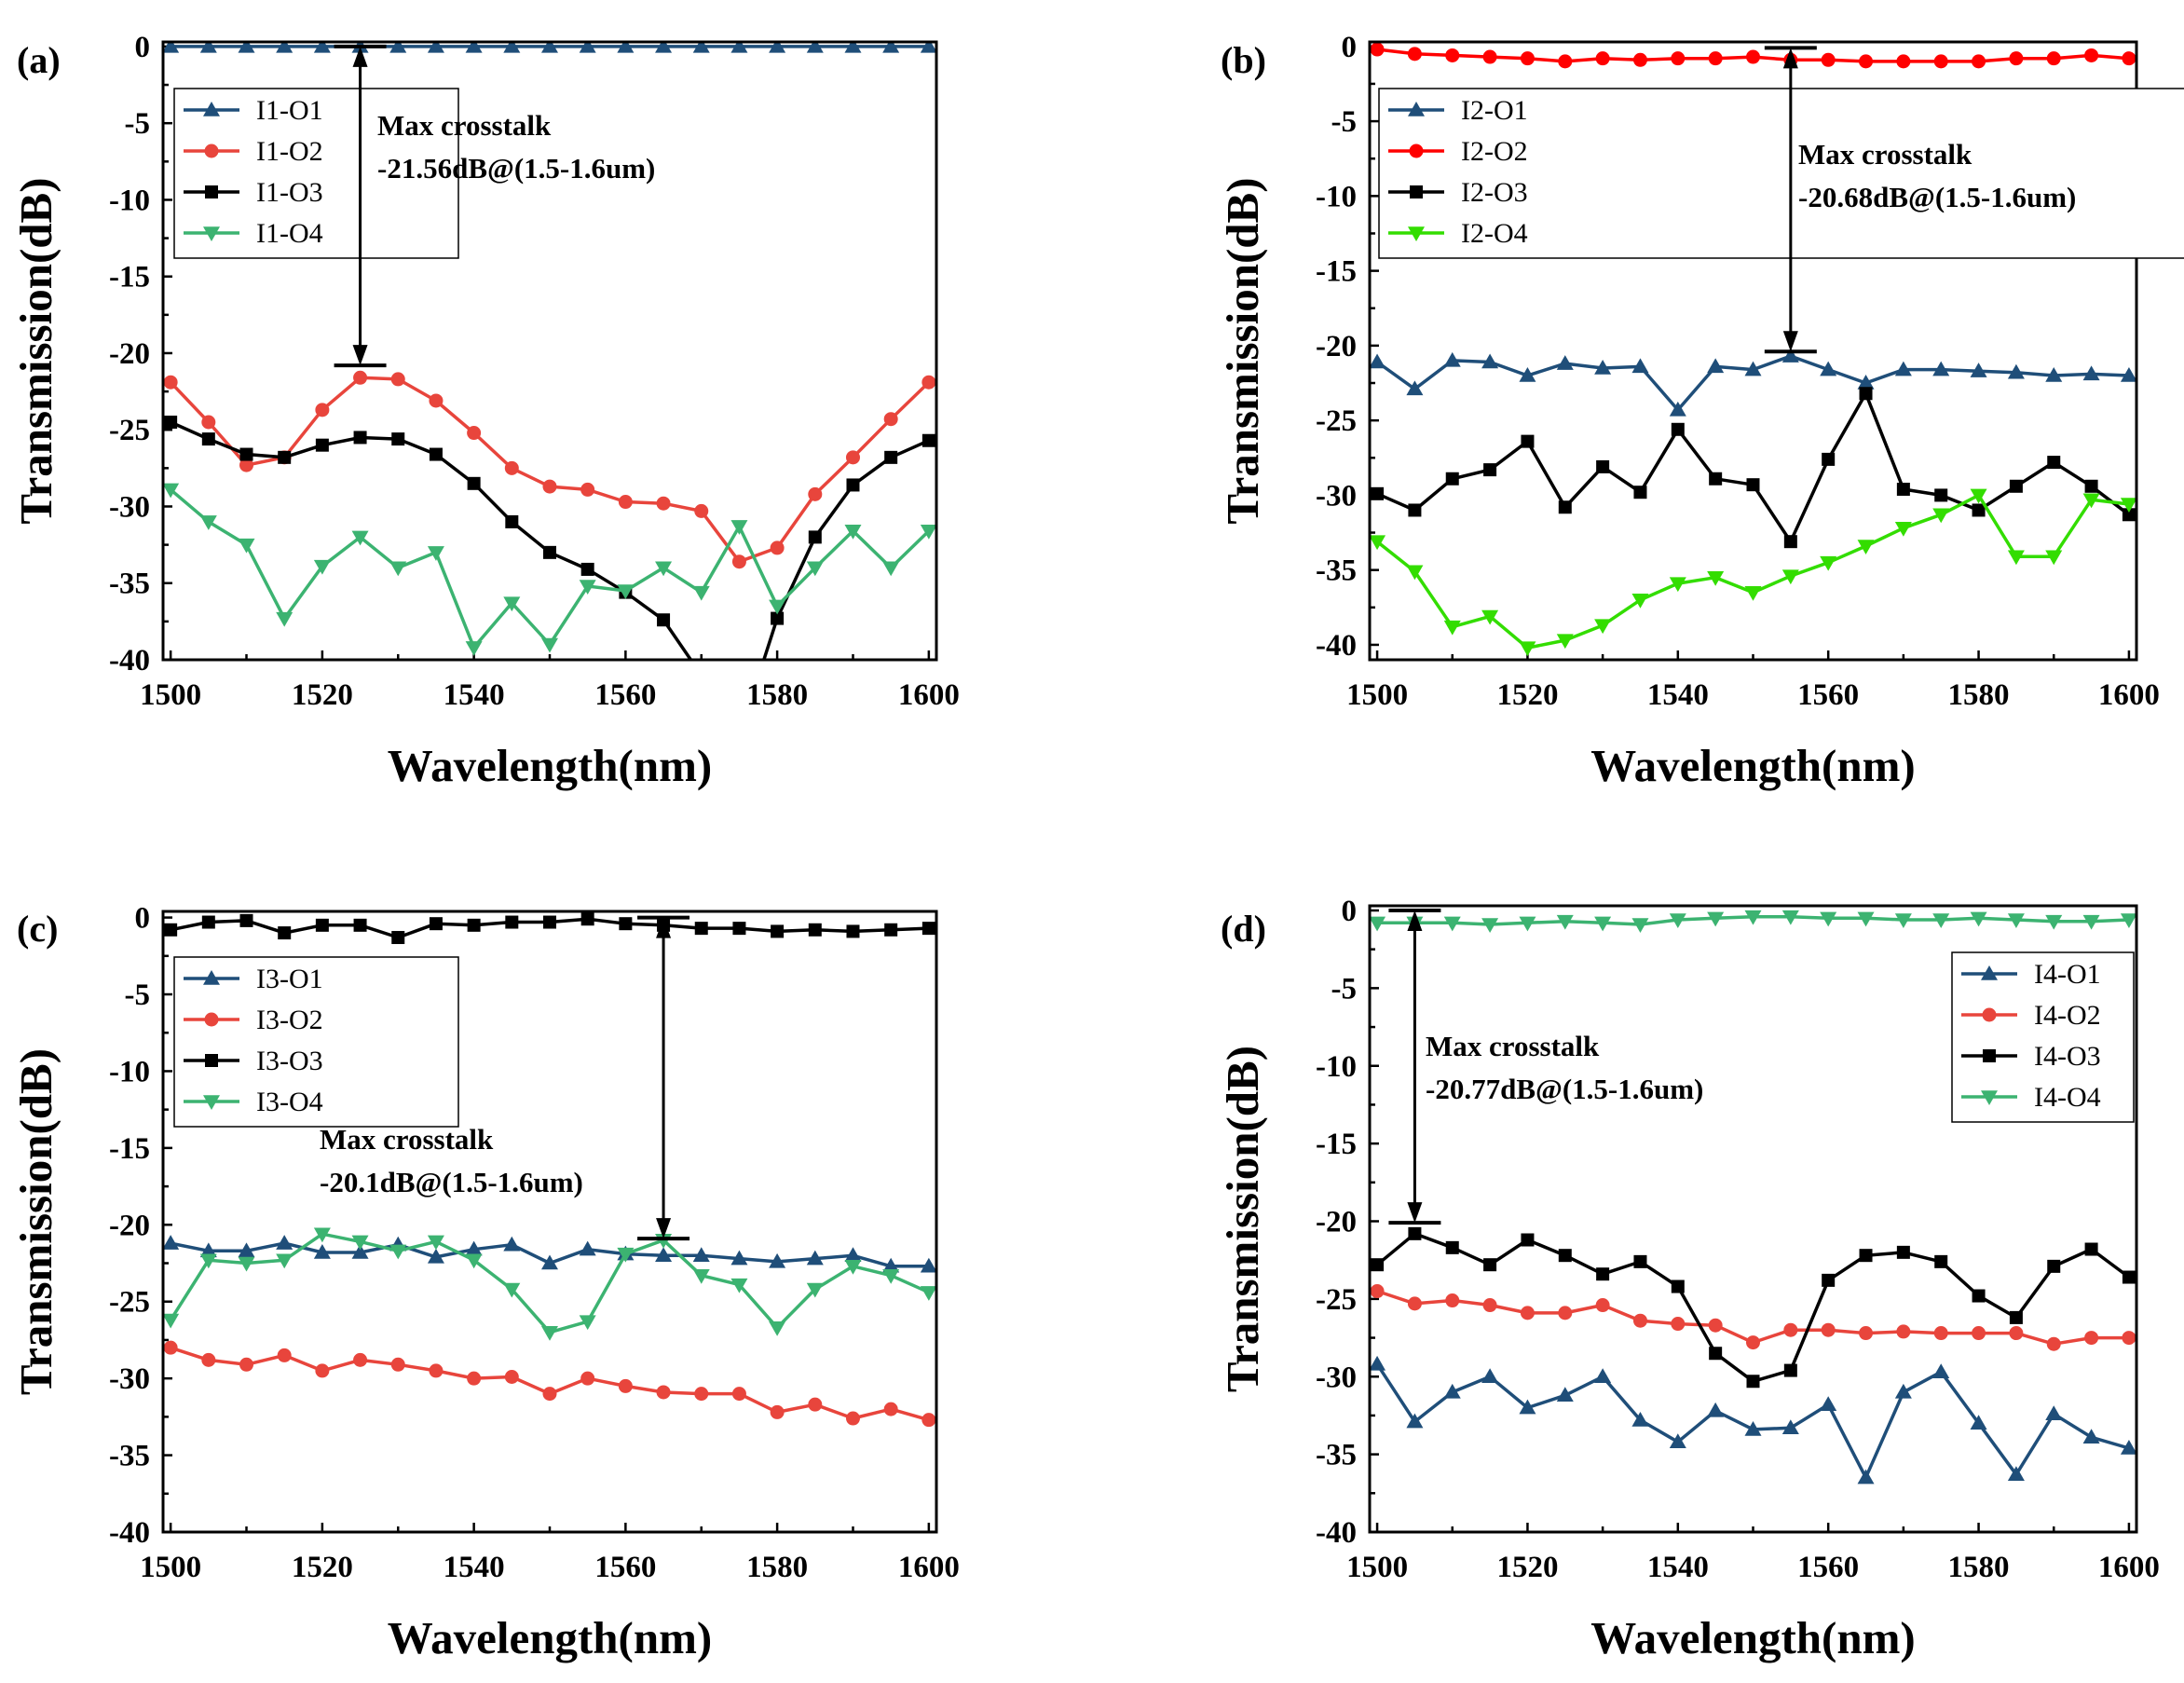  I want to click on x-tick-label: 1500, so click(170, 695).